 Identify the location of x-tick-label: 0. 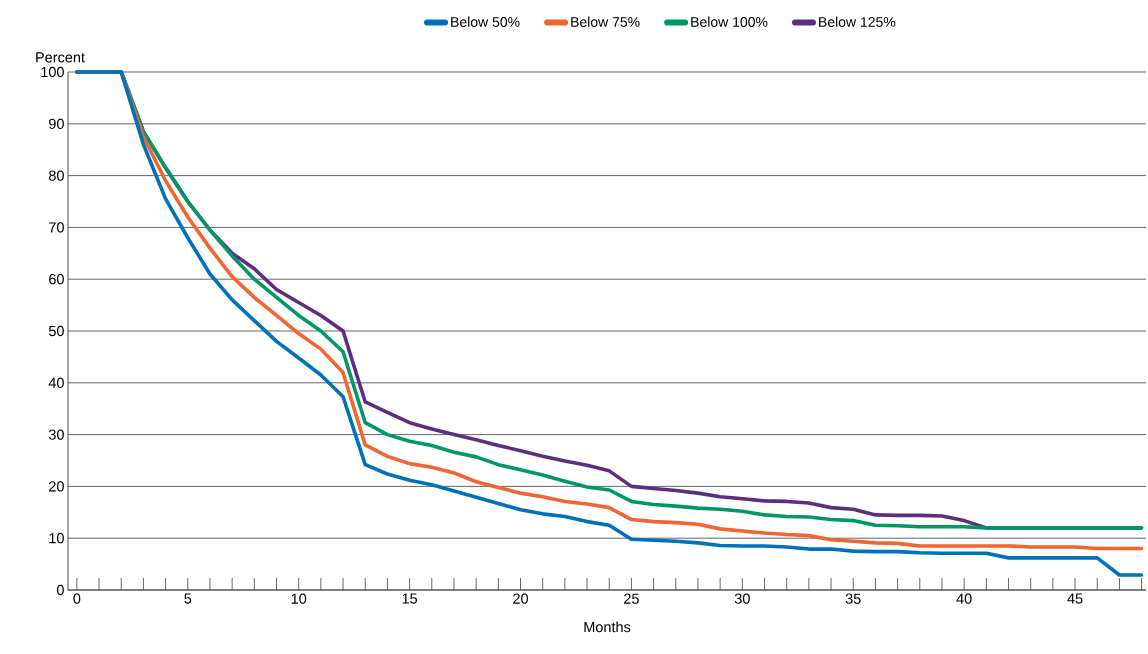
(77, 598).